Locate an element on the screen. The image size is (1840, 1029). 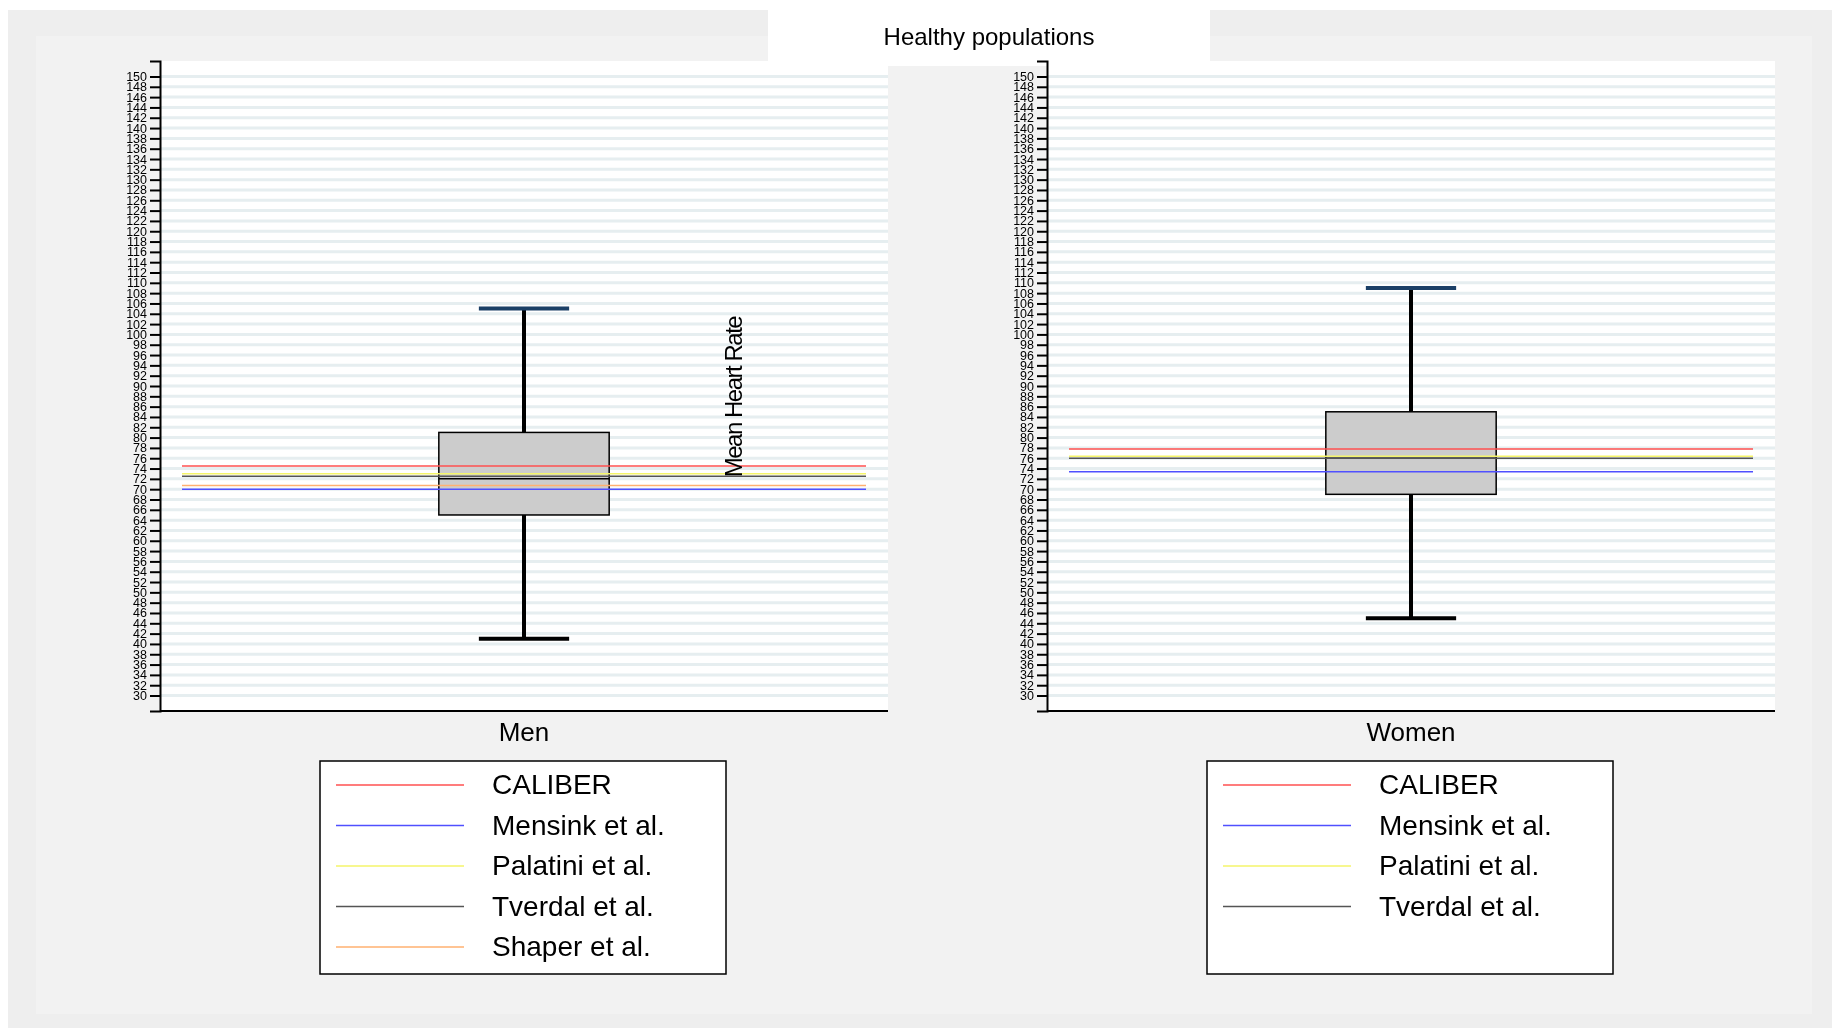
annotation: Mean Heart Rate is located at coordinates (733, 396).